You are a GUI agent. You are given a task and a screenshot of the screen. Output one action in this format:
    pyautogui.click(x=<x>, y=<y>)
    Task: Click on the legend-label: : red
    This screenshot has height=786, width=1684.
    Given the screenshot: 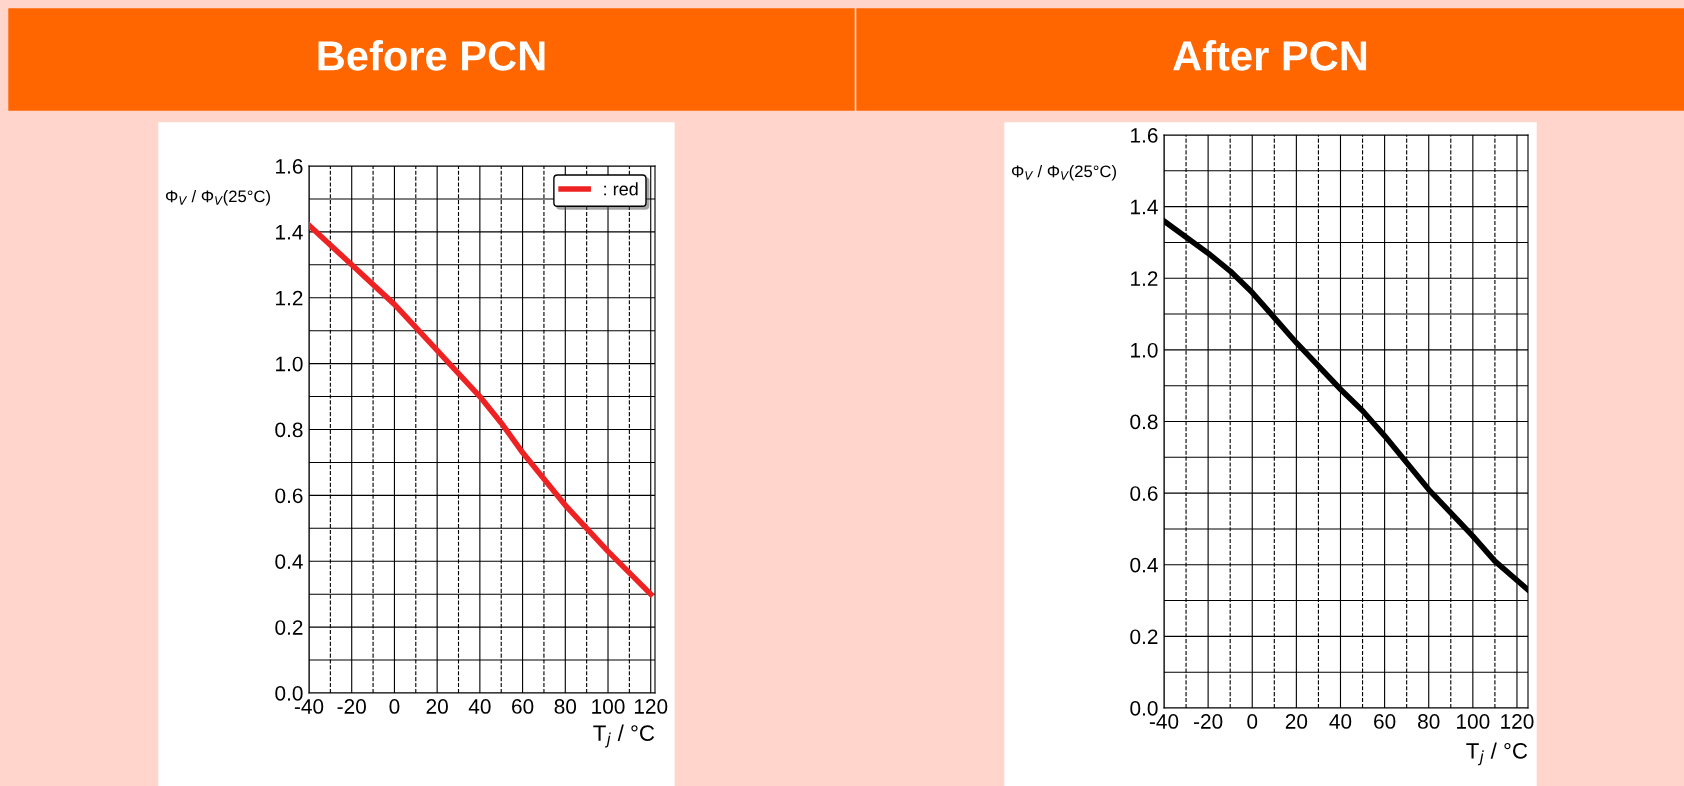 What is the action you would take?
    pyautogui.click(x=621, y=189)
    